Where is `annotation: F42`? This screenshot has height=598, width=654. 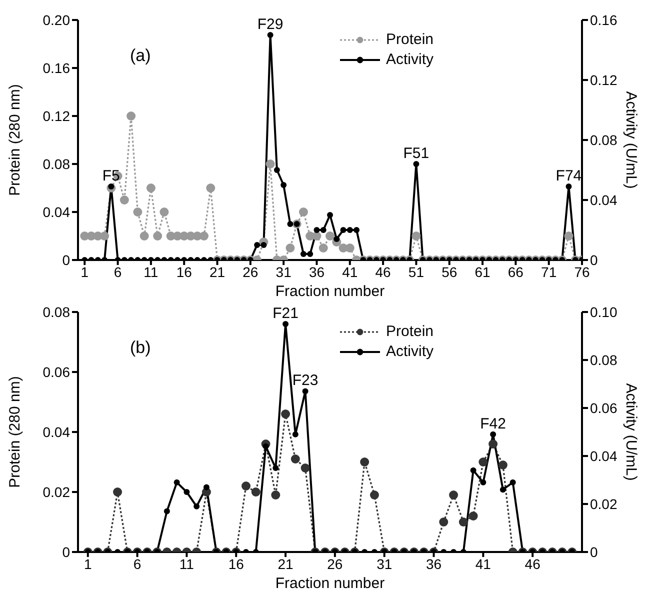
annotation: F42 is located at coordinates (493, 423).